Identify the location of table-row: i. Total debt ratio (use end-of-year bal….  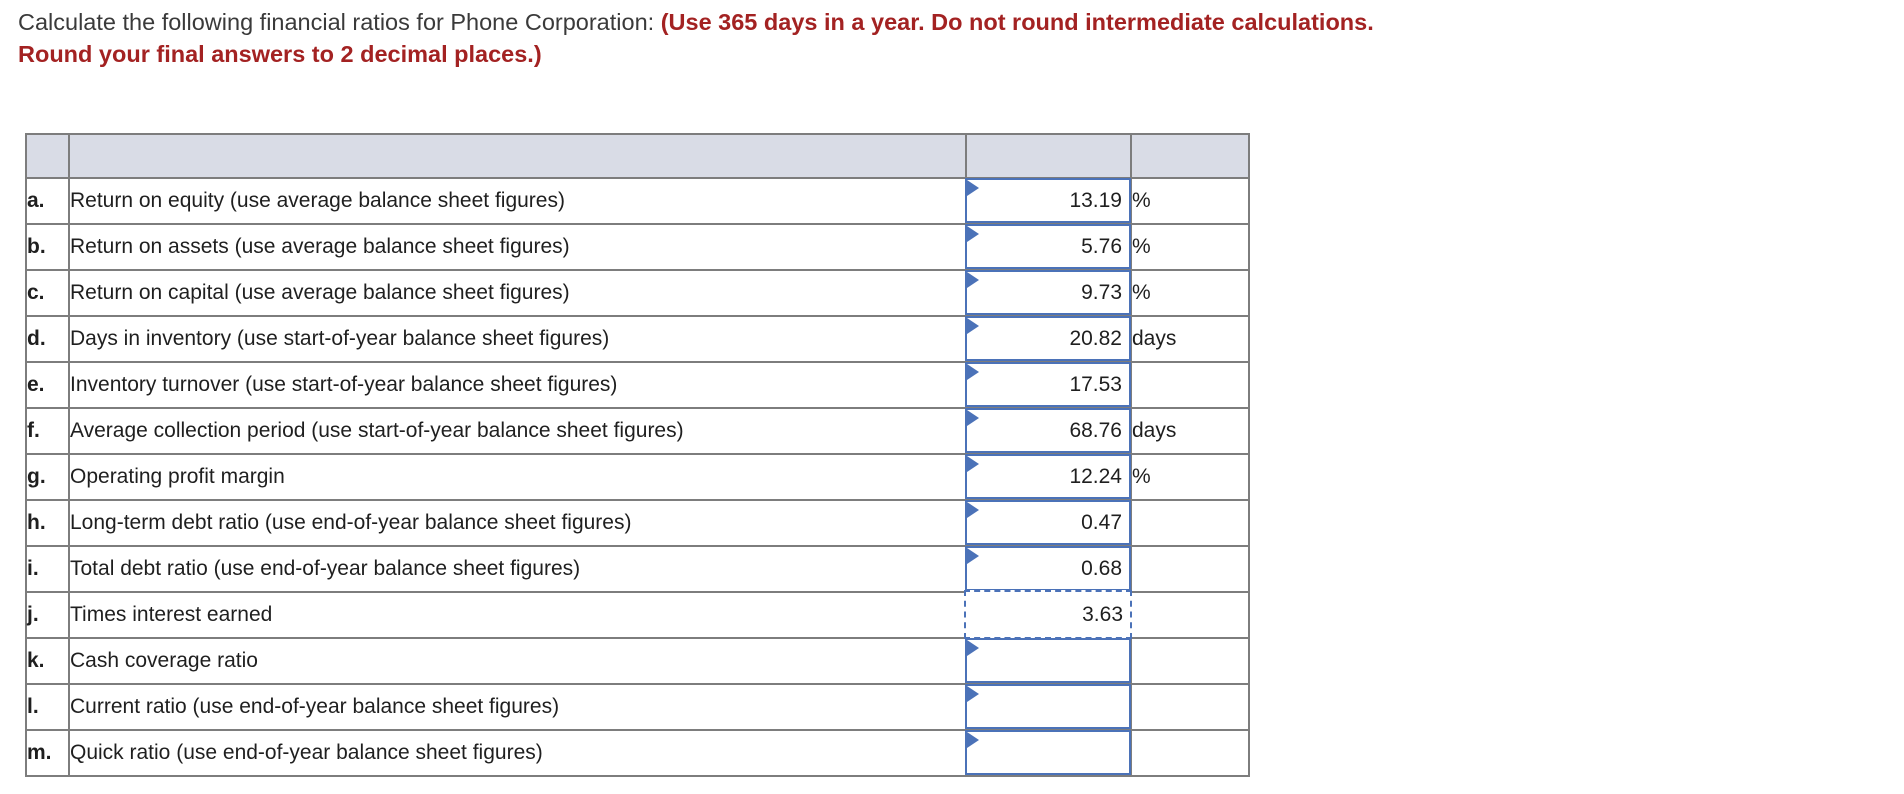
(637, 569).